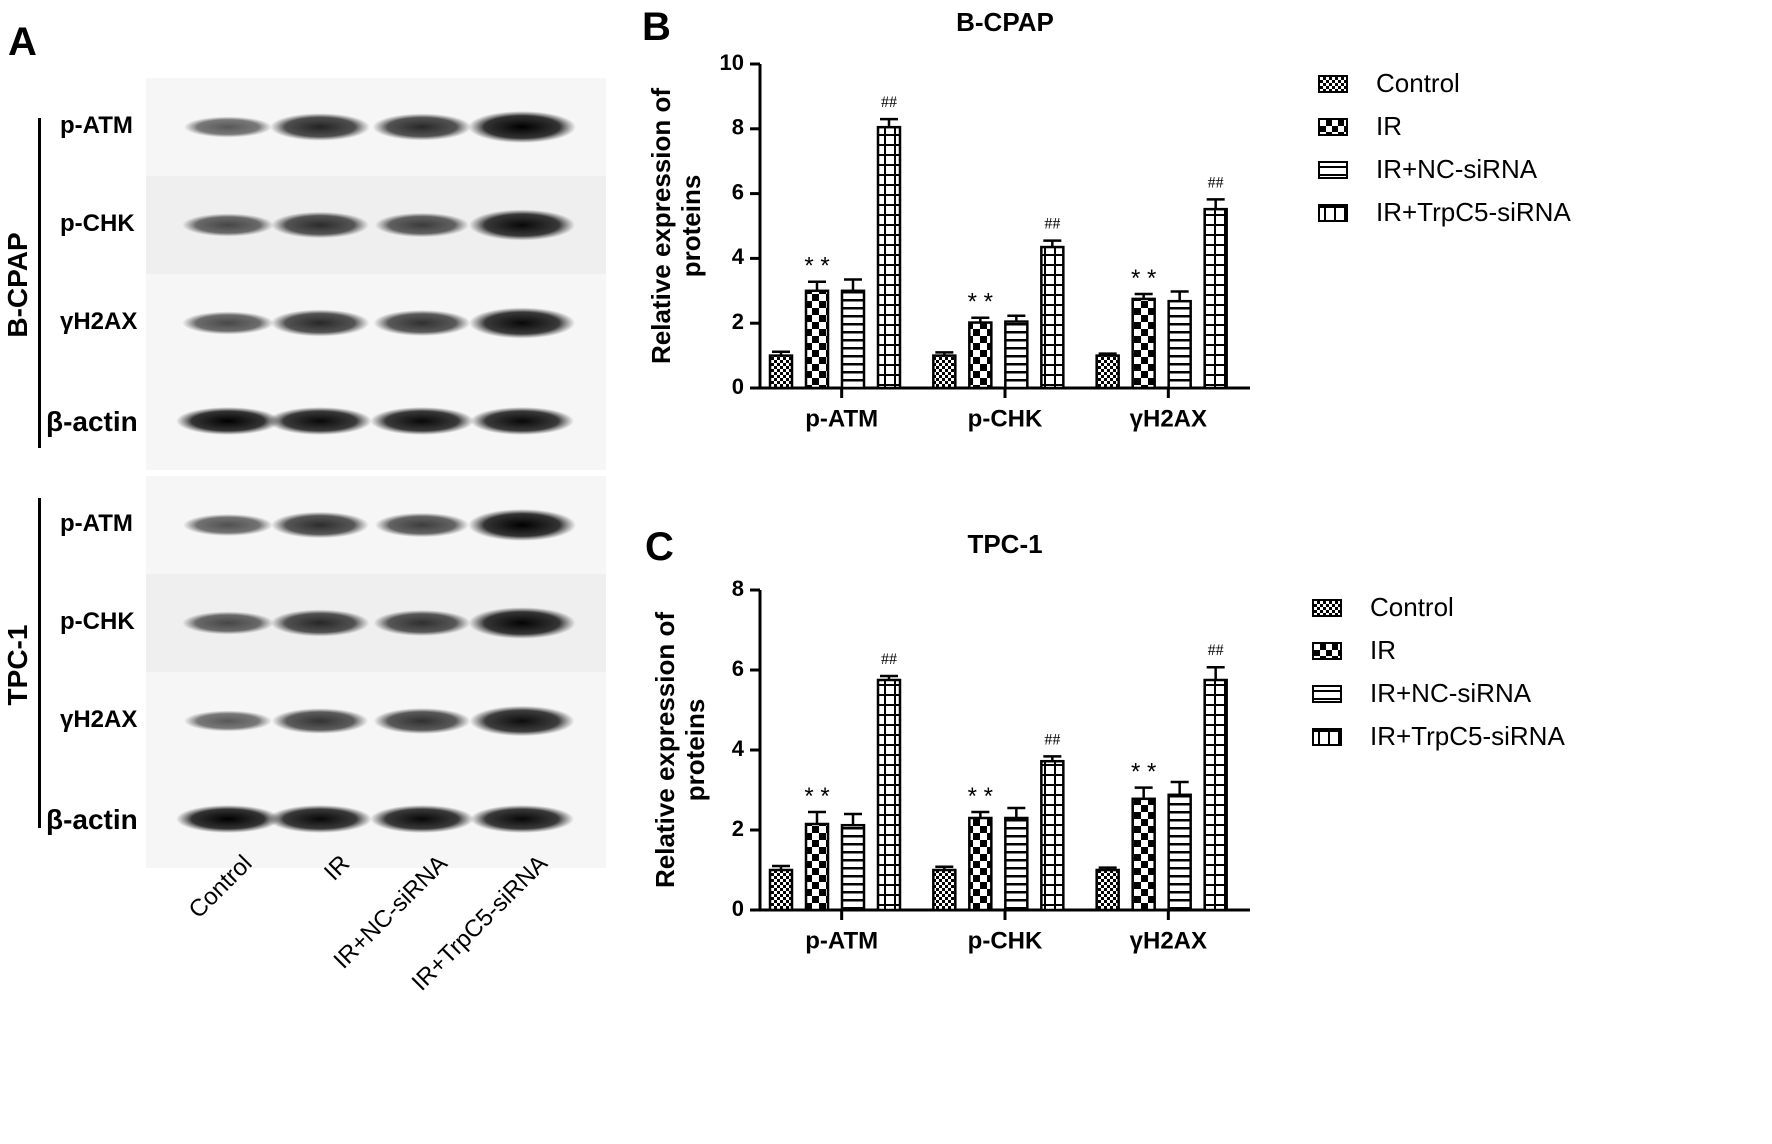  I want to click on y-tick-label: 2, so click(738, 828).